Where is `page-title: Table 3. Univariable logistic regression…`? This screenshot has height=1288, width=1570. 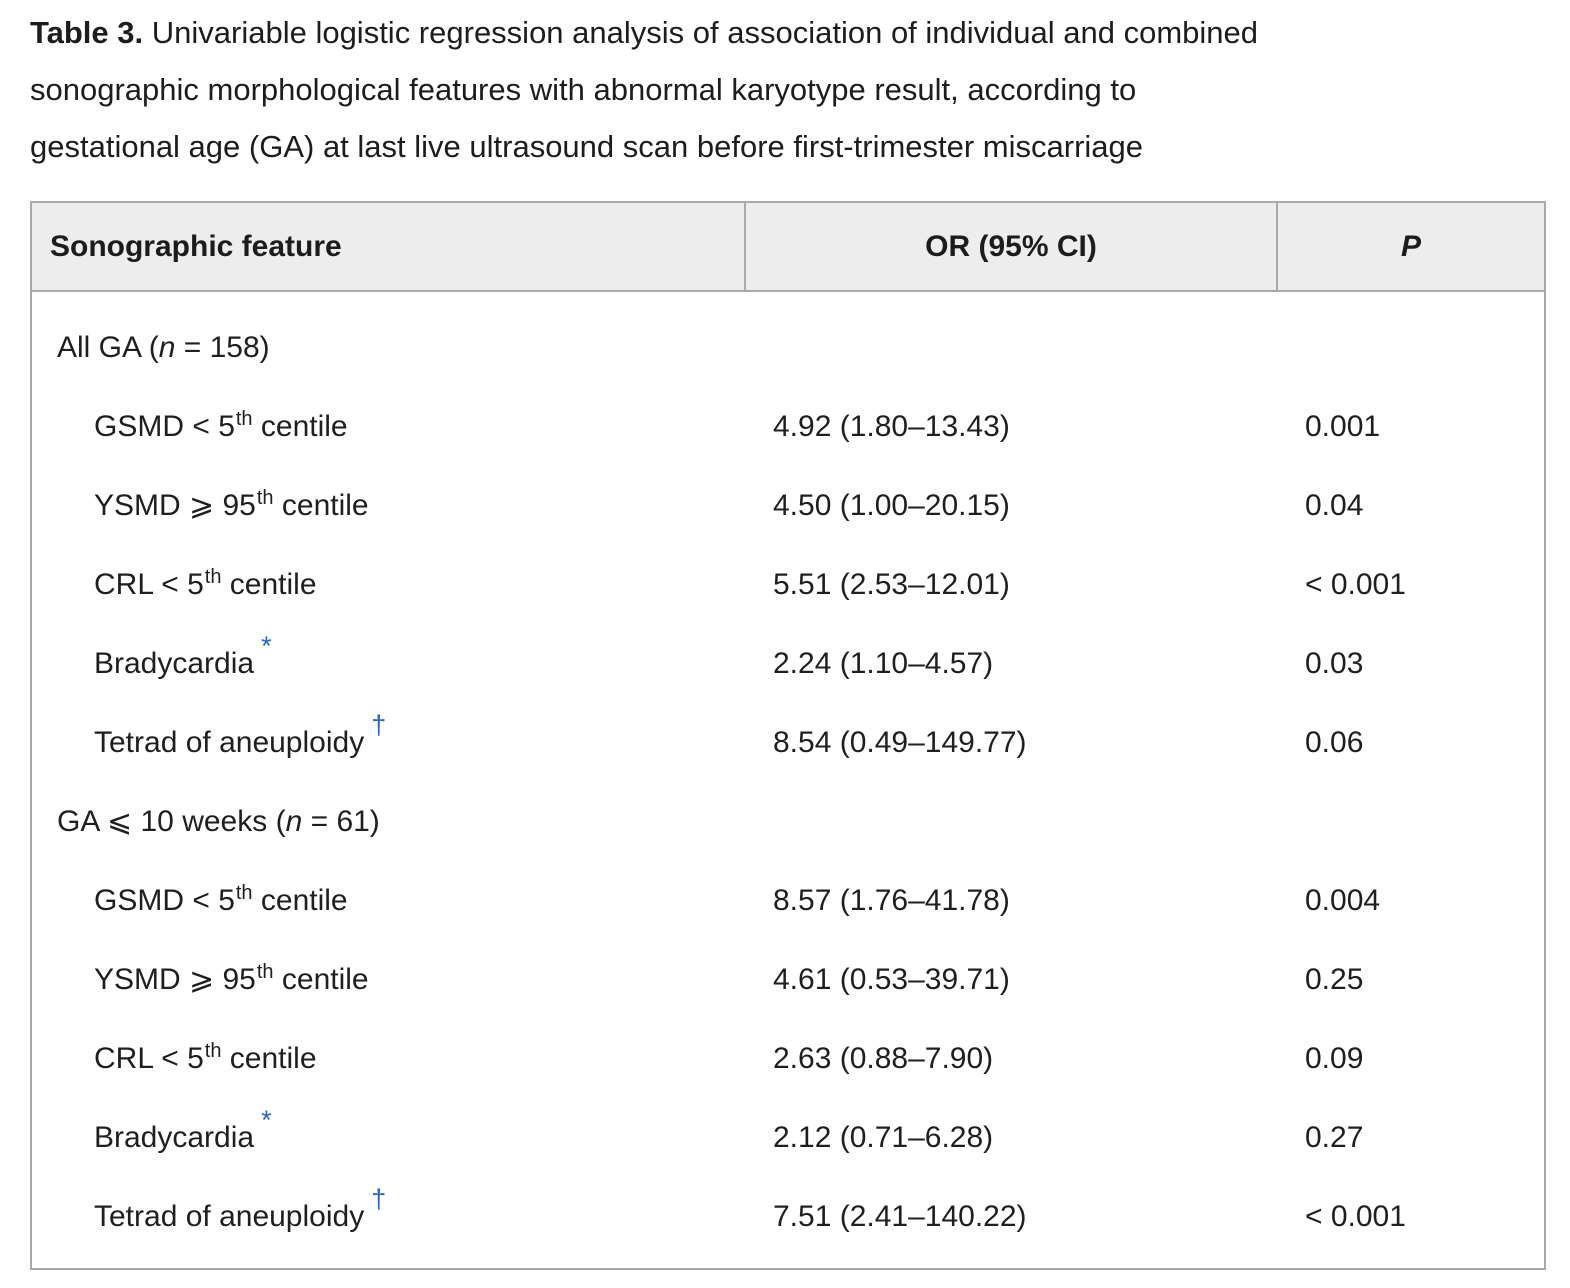
page-title: Table 3. Univariable logistic regression… is located at coordinates (785, 89).